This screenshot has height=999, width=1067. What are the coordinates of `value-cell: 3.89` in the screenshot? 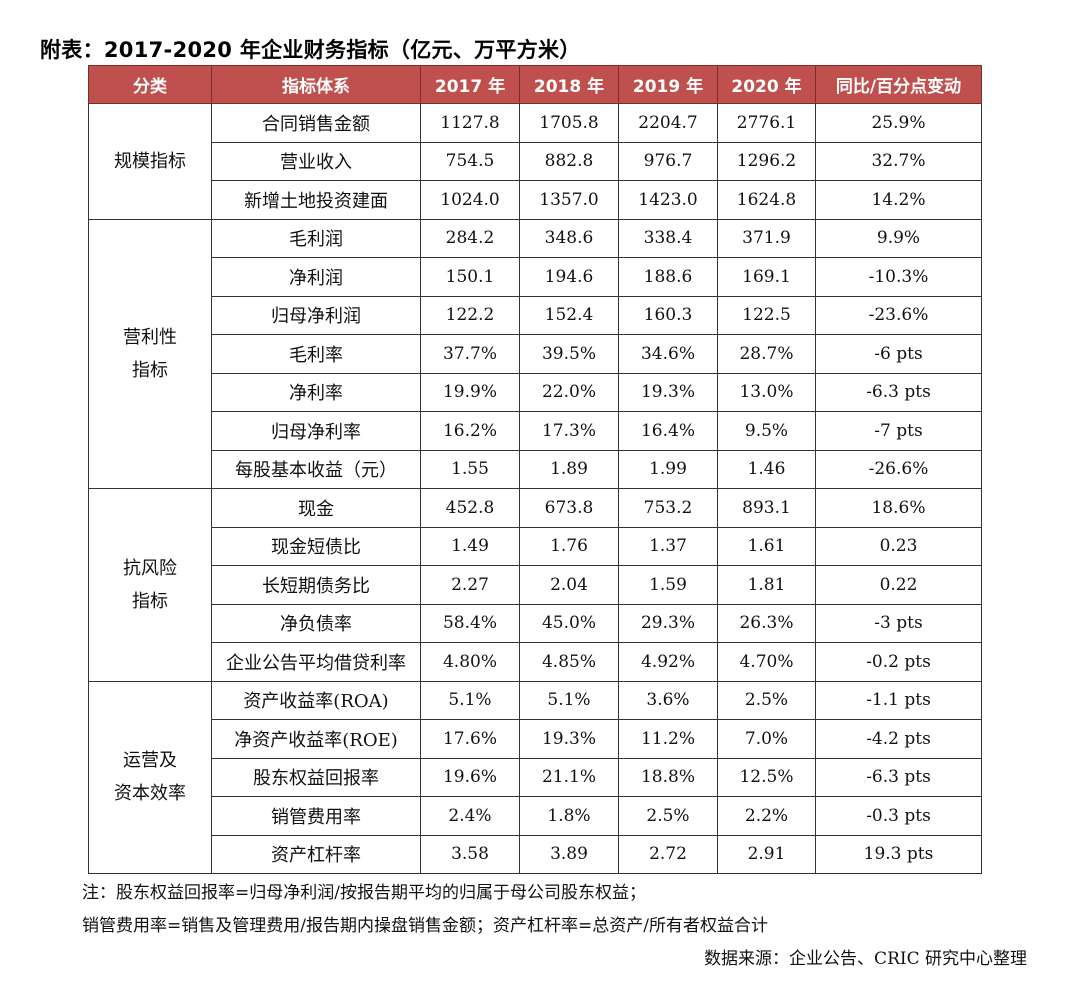 It's located at (569, 854).